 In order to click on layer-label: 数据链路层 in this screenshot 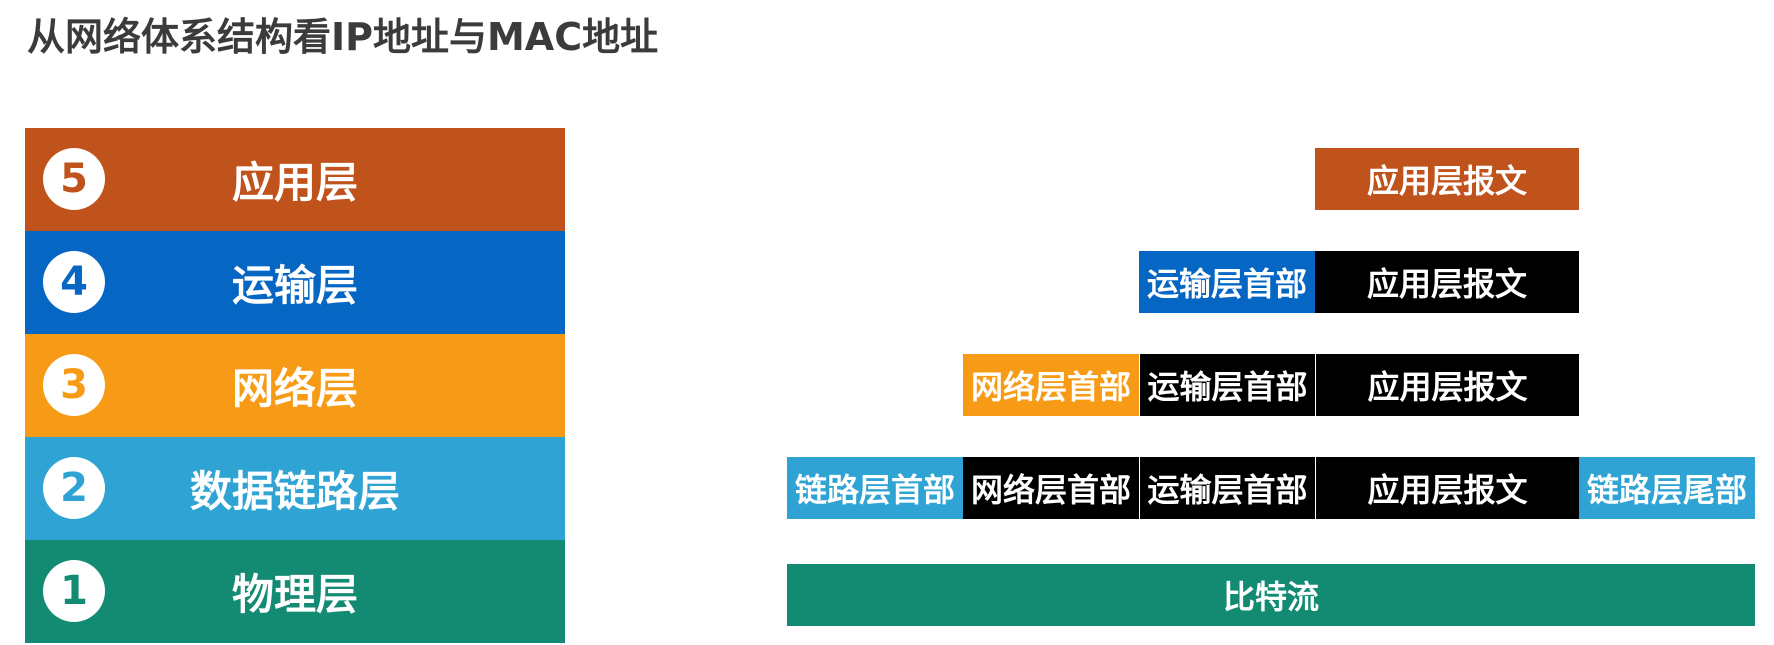, I will do `click(294, 491)`.